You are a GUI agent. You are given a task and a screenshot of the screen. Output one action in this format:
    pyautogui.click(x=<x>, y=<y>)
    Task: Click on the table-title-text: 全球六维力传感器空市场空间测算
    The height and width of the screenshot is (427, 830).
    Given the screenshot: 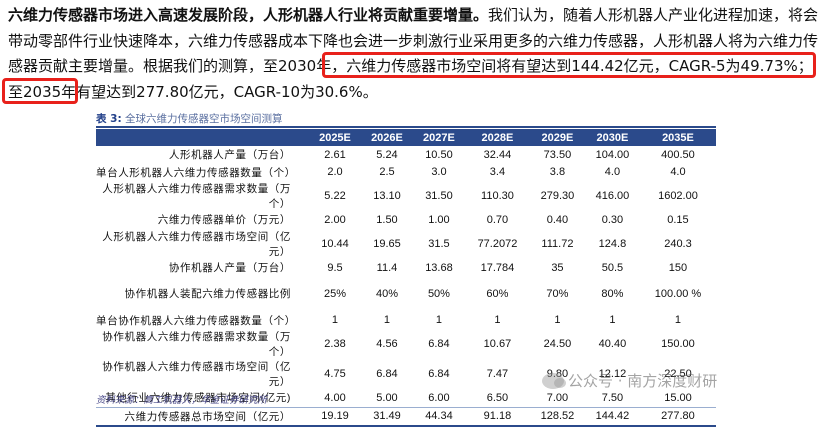 What is the action you would take?
    pyautogui.click(x=204, y=119)
    